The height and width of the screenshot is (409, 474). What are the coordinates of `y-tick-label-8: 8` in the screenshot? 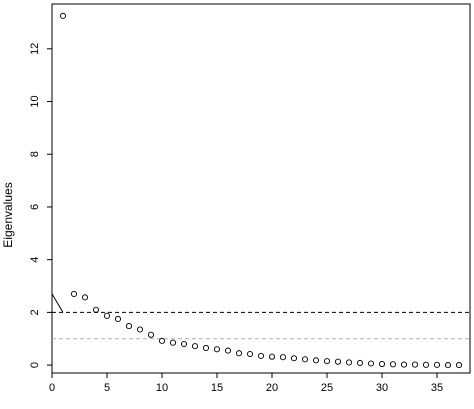 It's located at (35, 154).